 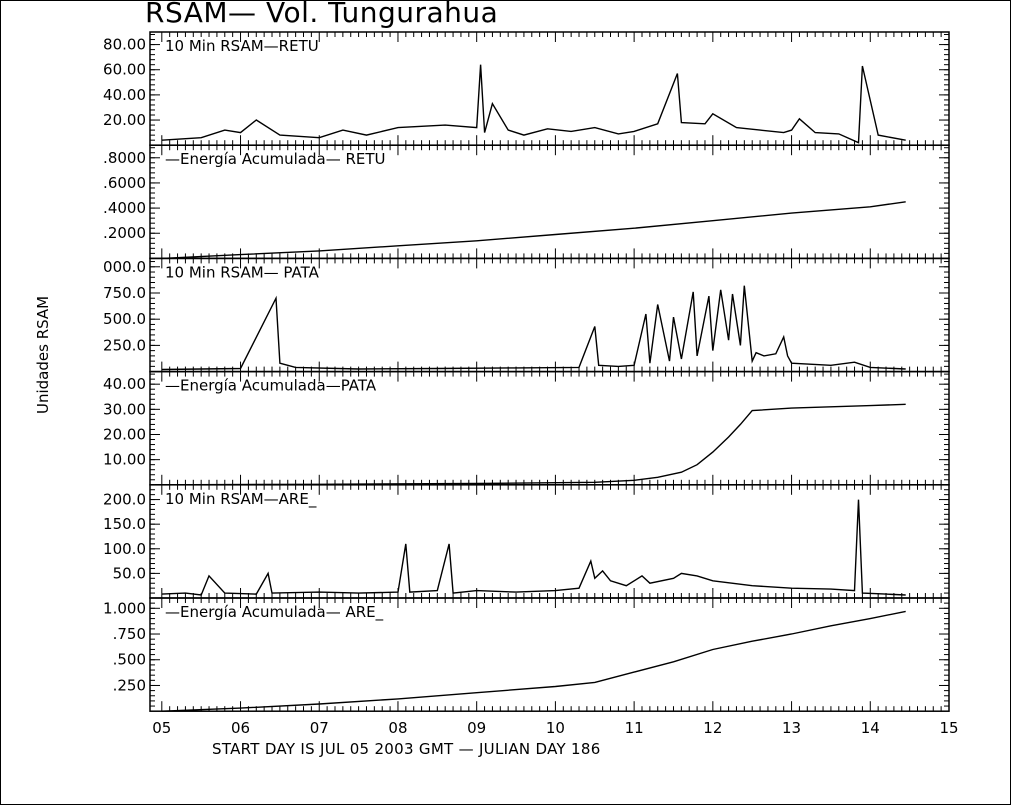 What do you see at coordinates (124, 460) in the screenshot?
I see `panel-4-ytick-label: 10.00` at bounding box center [124, 460].